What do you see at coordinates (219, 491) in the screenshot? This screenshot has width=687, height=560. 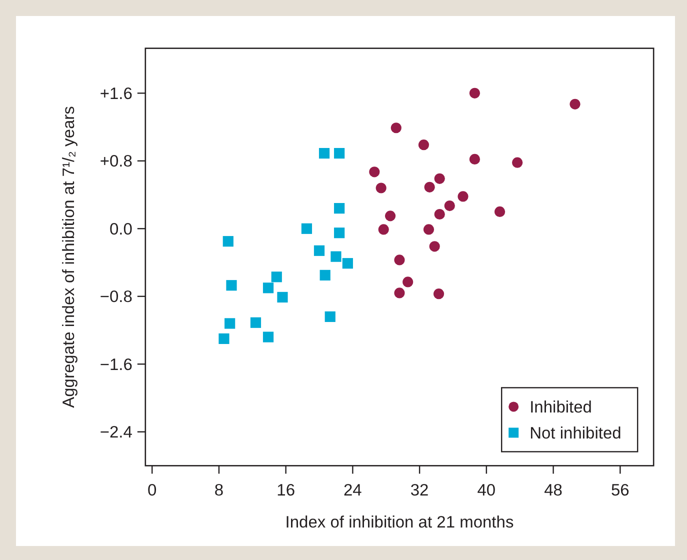 I see `x-tick-label: 8` at bounding box center [219, 491].